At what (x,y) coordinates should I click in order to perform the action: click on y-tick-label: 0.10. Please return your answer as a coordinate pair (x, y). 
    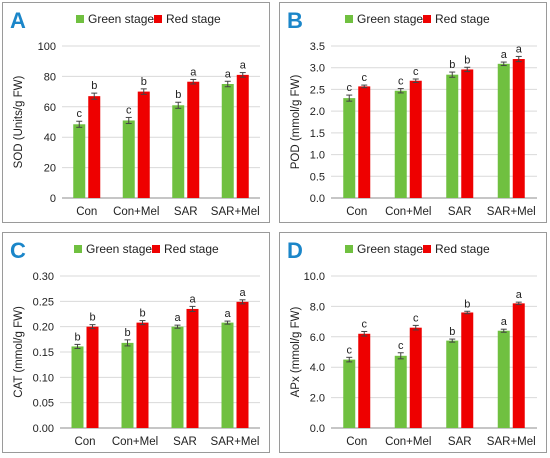
    Looking at the image, I should click on (43, 378).